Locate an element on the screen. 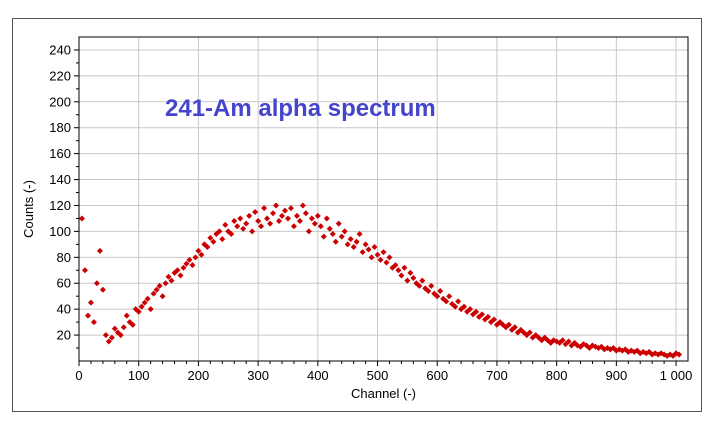 The width and height of the screenshot is (711, 426). x-tick-label: 400 is located at coordinates (318, 375).